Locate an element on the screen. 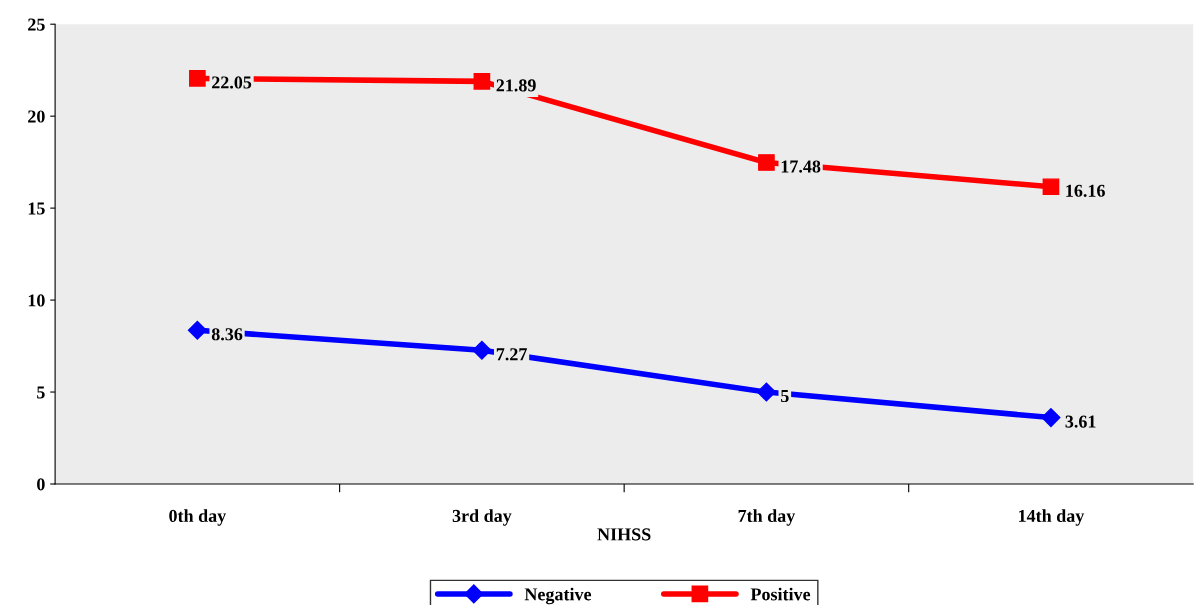 This screenshot has height=605, width=1198. data-label: 5 is located at coordinates (785, 396).